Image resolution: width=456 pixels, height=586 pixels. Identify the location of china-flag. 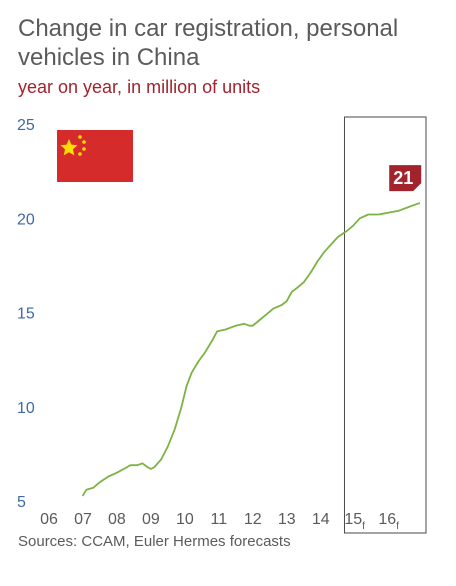
(95, 156).